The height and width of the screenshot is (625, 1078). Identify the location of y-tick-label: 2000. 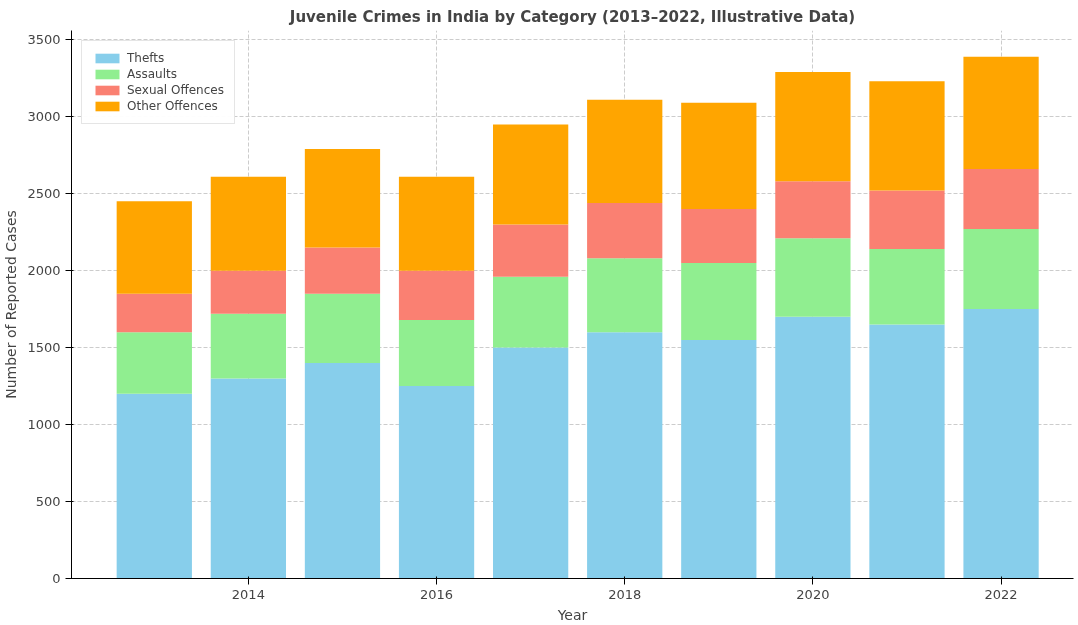
(44, 271).